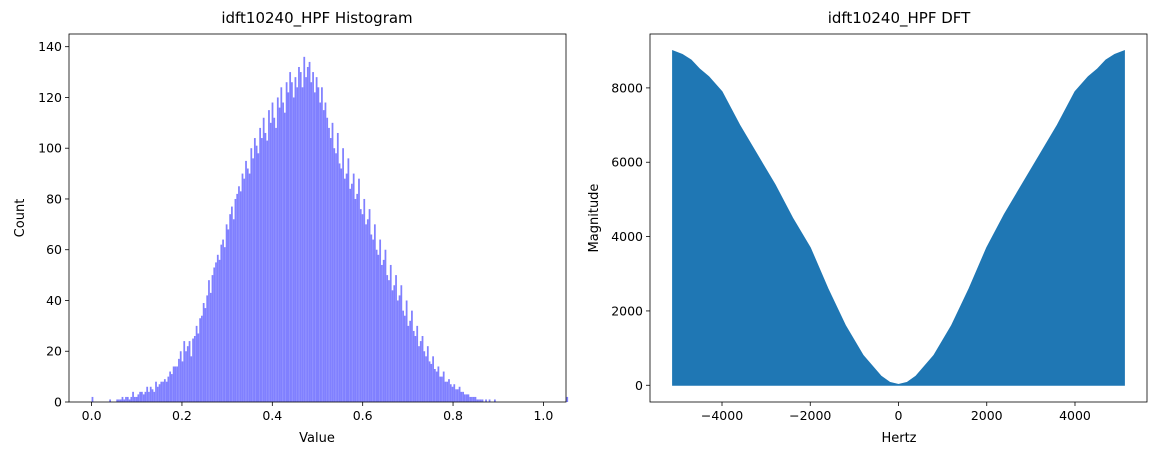 The width and height of the screenshot is (1160, 455). What do you see at coordinates (543, 415) in the screenshot?
I see `histogram-x-tick-label: 1.0` at bounding box center [543, 415].